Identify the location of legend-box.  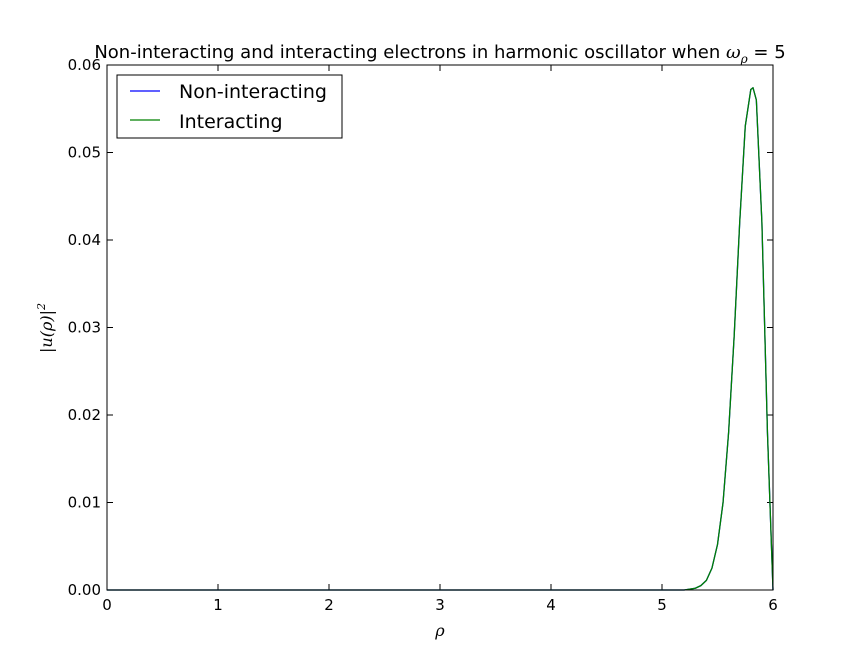
(229, 106).